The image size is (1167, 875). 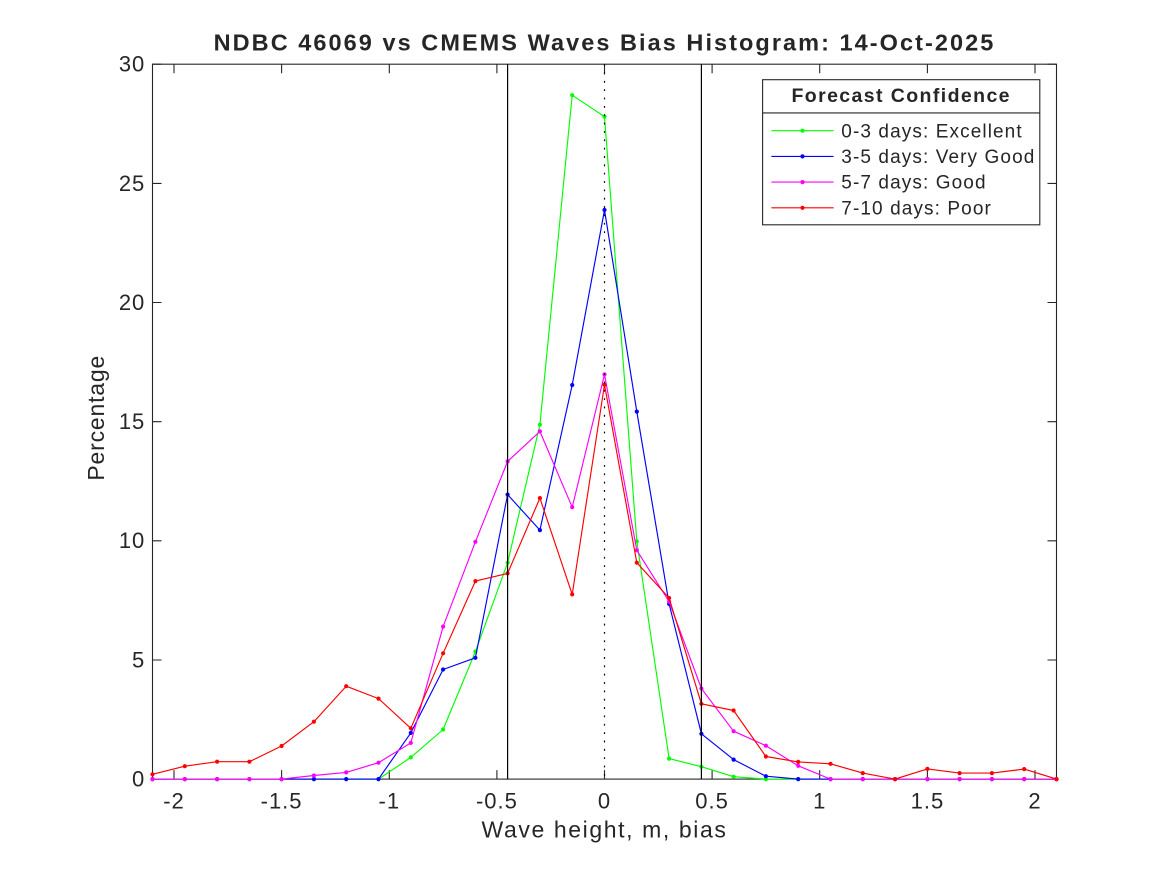 What do you see at coordinates (96, 418) in the screenshot?
I see `svg-text: Percentage` at bounding box center [96, 418].